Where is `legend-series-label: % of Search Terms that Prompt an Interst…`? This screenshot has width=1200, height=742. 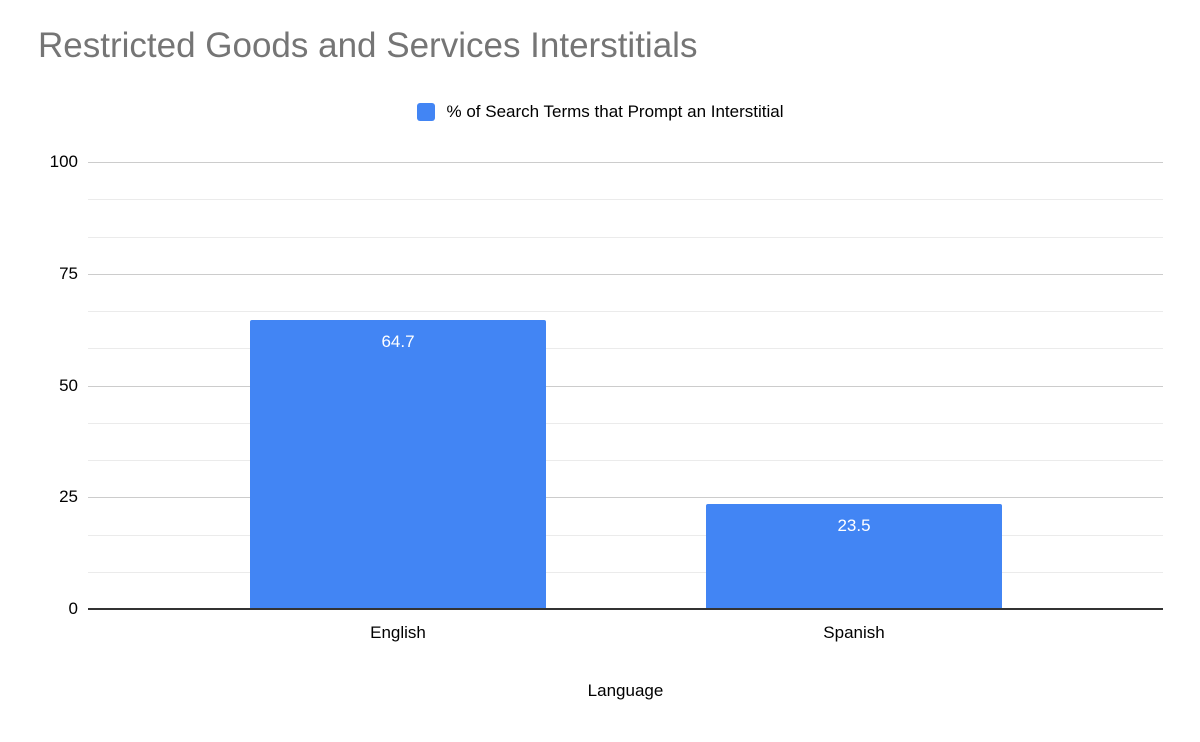 legend-series-label: % of Search Terms that Prompt an Interst… is located at coordinates (615, 111).